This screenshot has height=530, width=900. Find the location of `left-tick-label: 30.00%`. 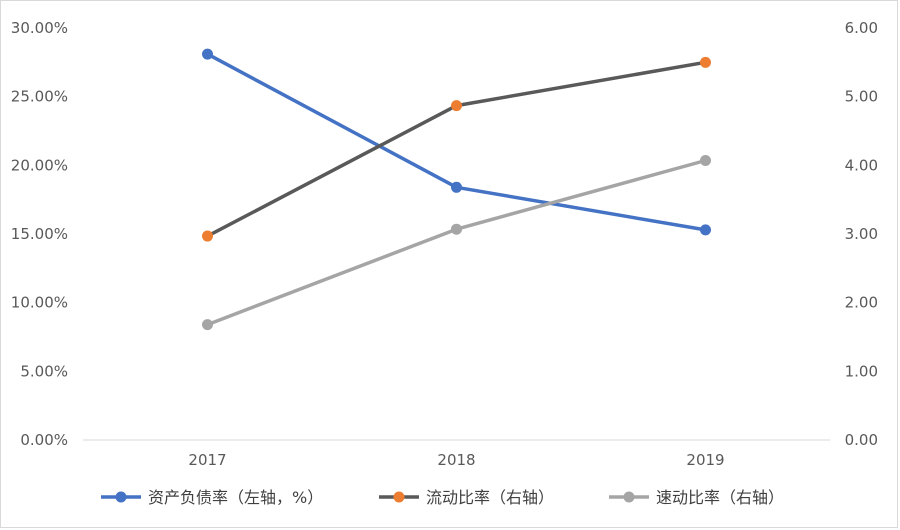

left-tick-label: 30.00% is located at coordinates (39, 28).